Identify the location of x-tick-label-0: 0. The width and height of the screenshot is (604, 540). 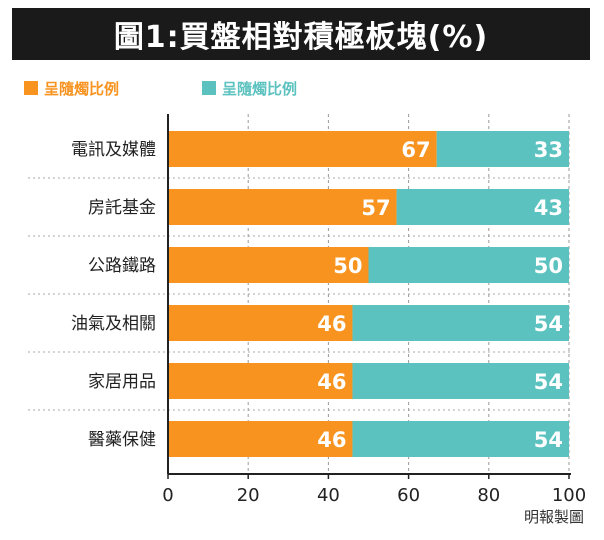
(167, 495).